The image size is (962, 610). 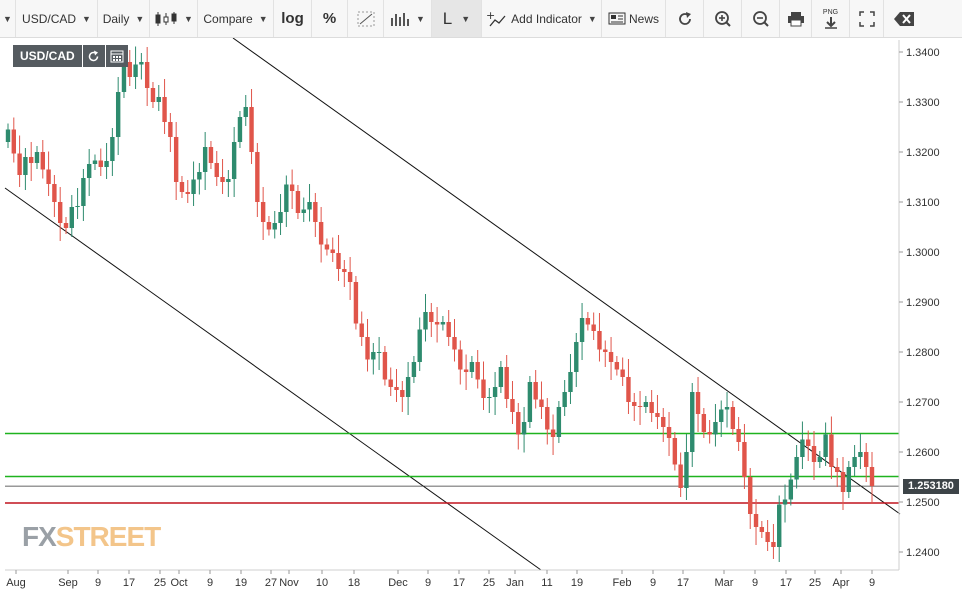 I want to click on log-scale-button: log, so click(x=293, y=18).